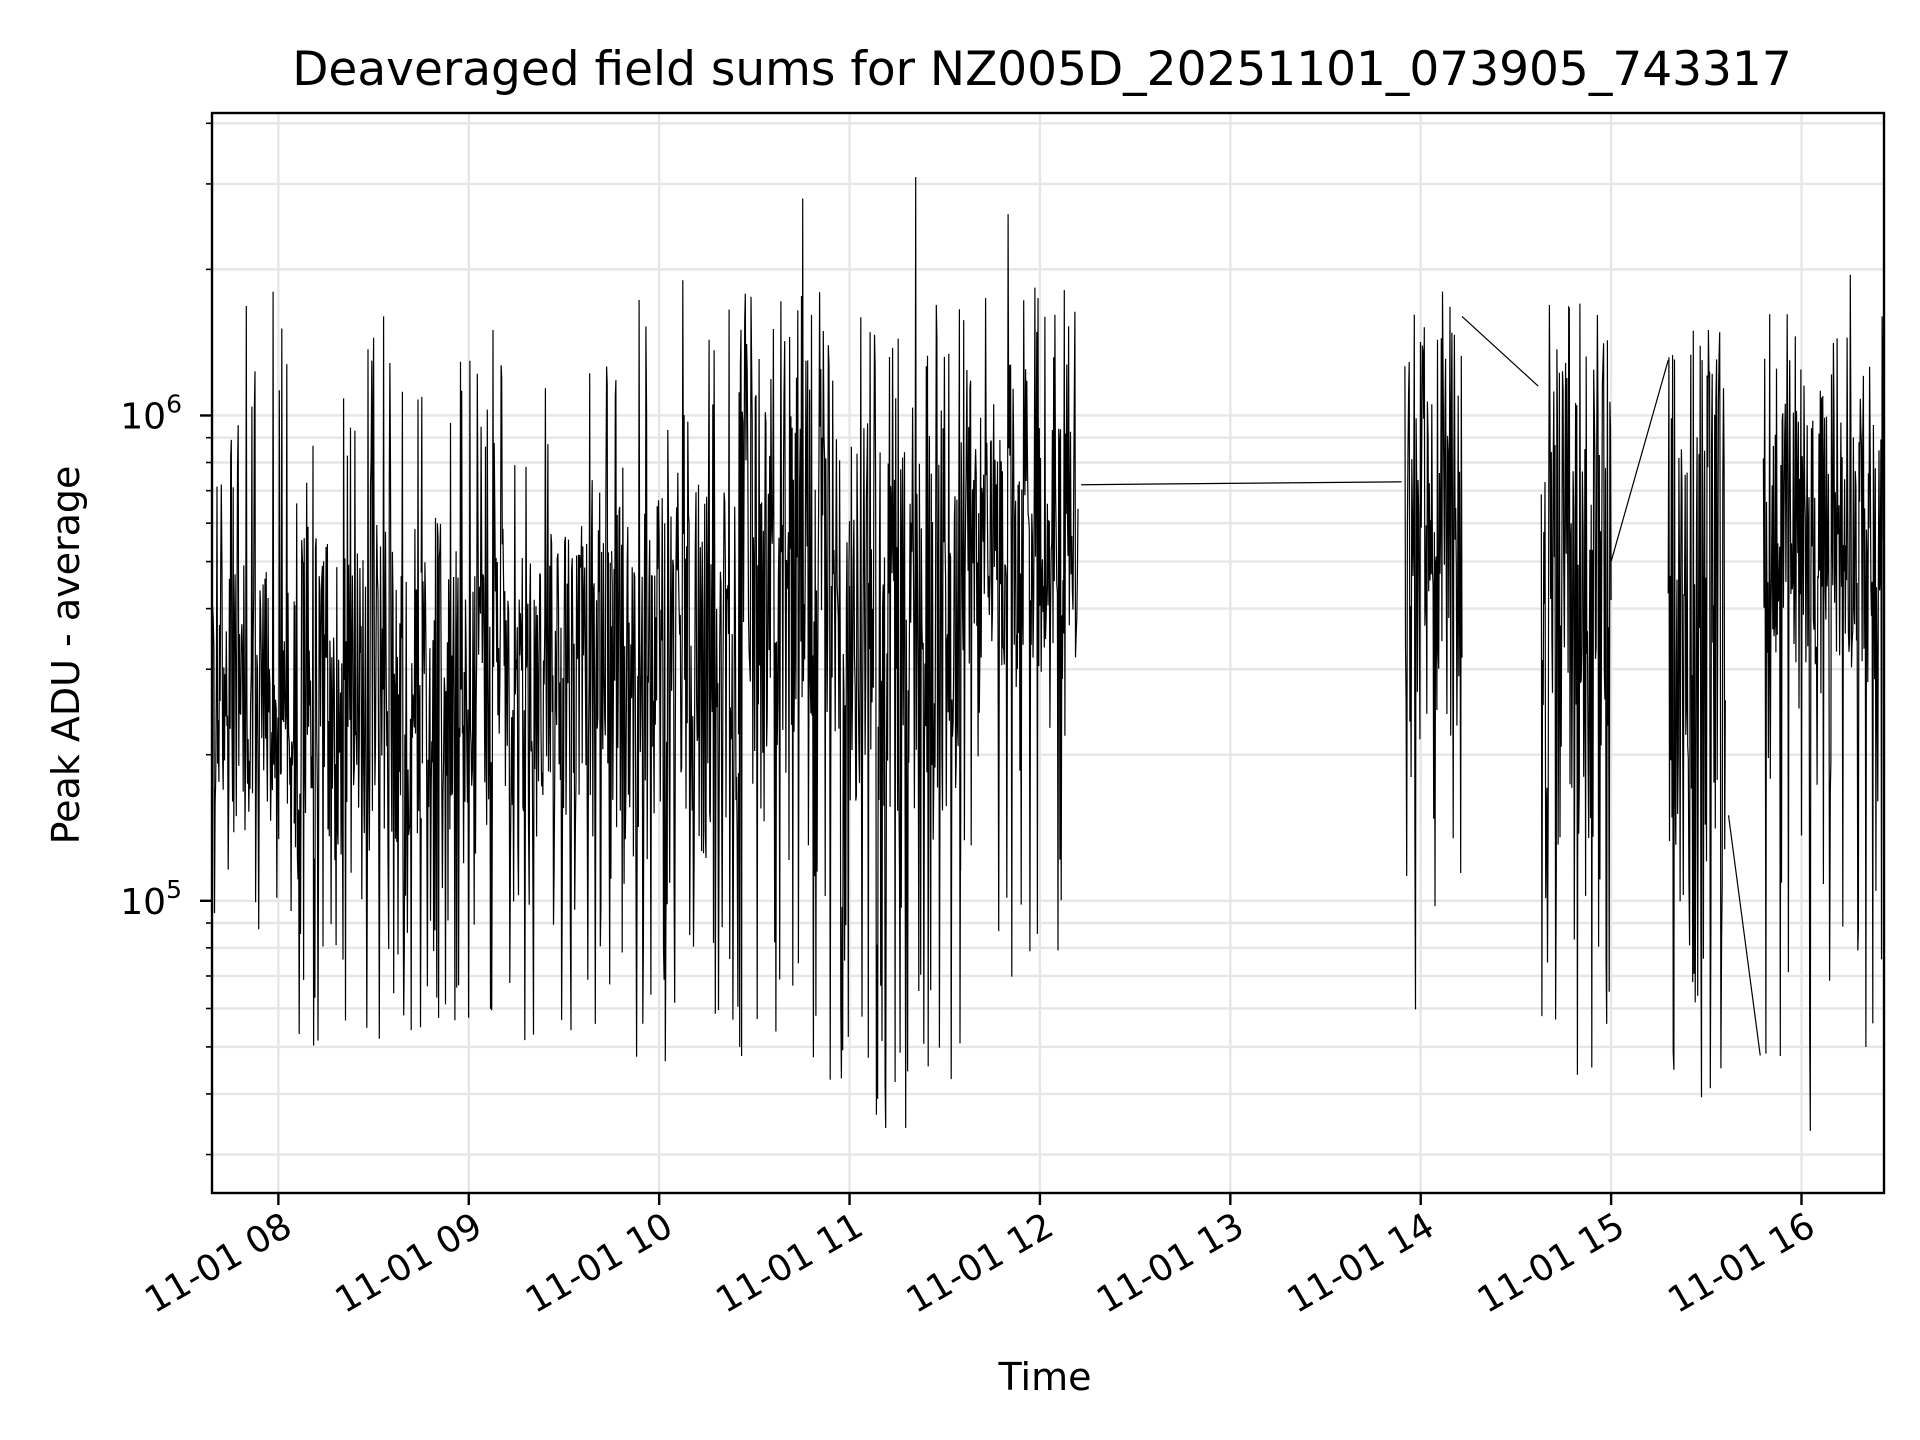  I want to click on x-axis-label: Time, so click(1045, 1377).